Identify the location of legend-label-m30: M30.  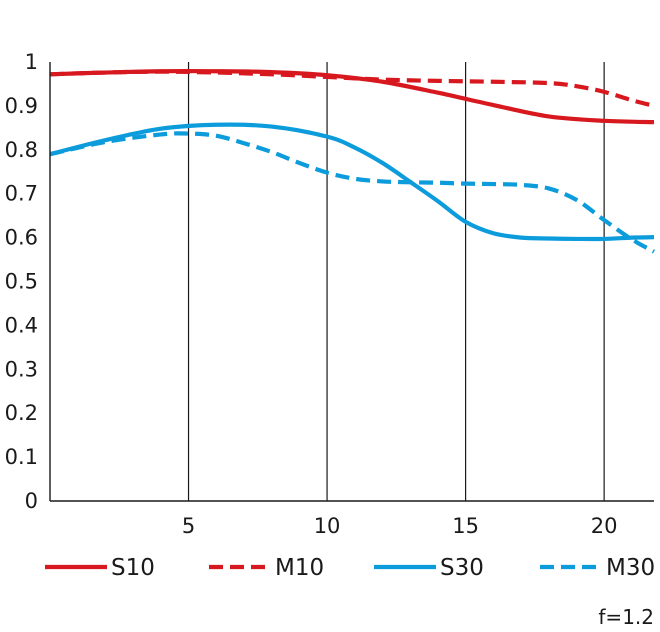
(630, 568).